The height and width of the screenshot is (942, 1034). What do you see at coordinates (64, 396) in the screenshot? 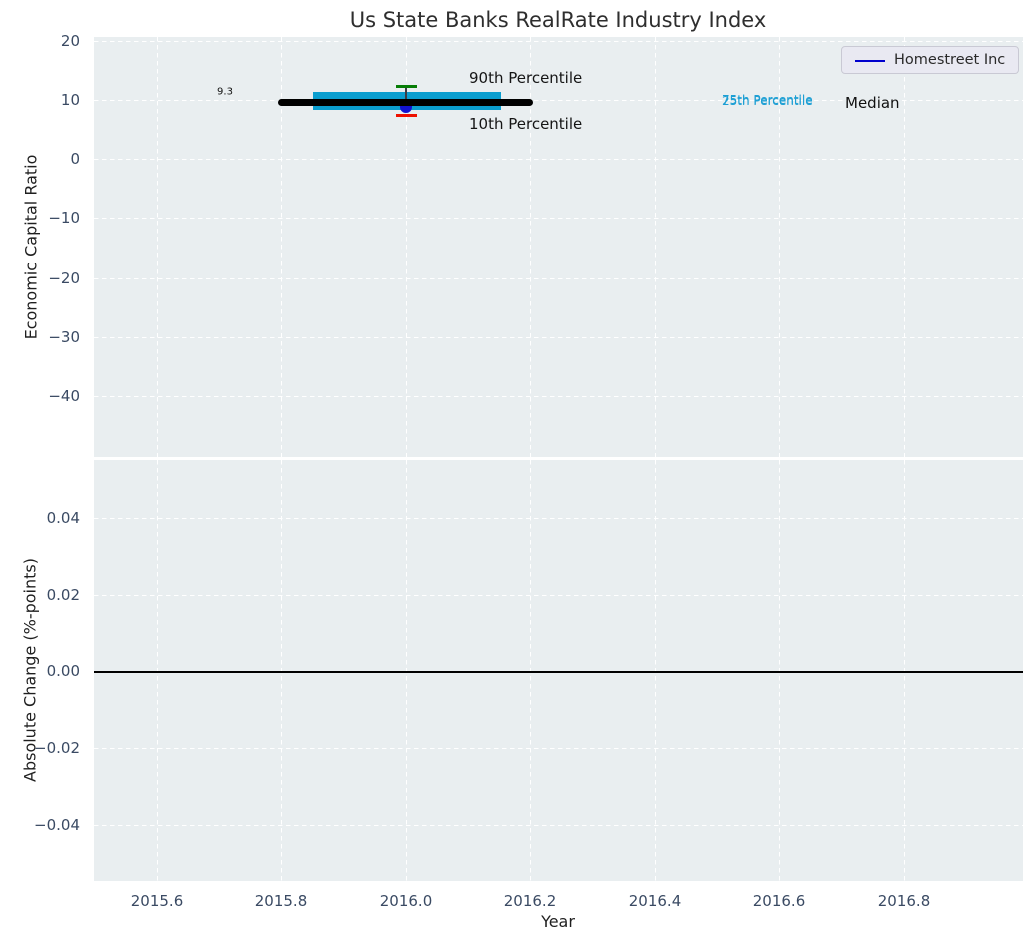
I see `y-tick-label: −40` at bounding box center [64, 396].